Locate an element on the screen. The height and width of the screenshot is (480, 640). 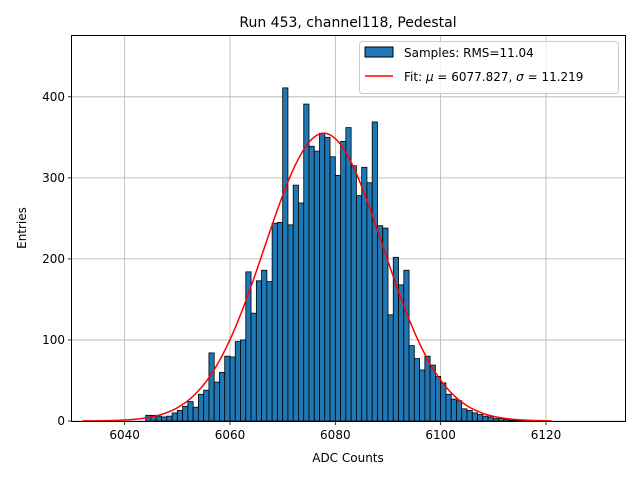
x-tick-label: 6100 is located at coordinates (440, 435).